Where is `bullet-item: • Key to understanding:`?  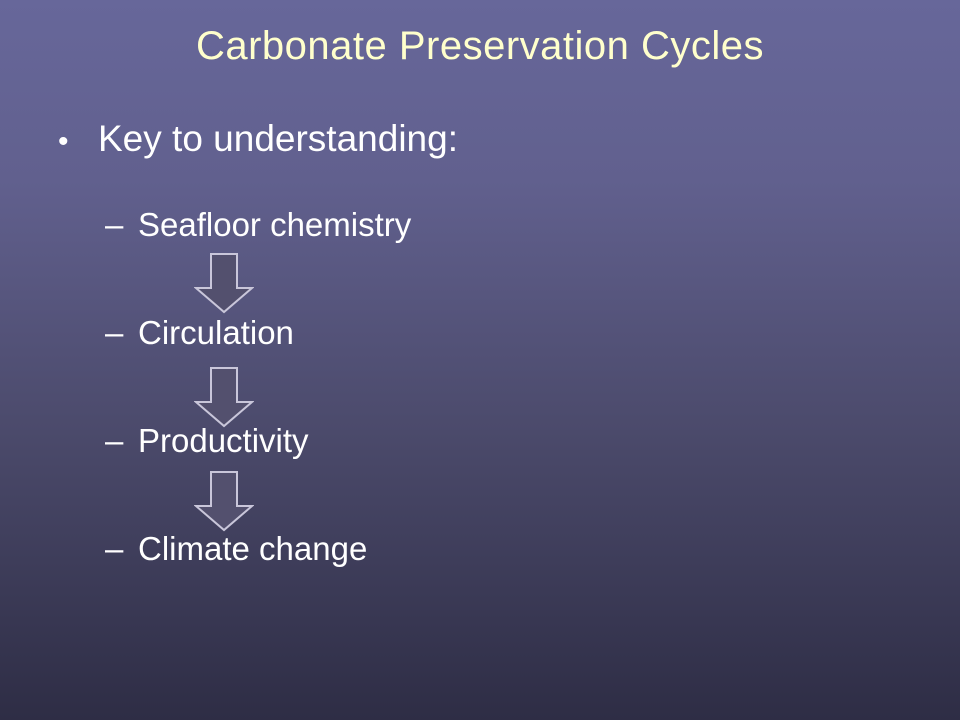 bullet-item: • Key to understanding: is located at coordinates (258, 139).